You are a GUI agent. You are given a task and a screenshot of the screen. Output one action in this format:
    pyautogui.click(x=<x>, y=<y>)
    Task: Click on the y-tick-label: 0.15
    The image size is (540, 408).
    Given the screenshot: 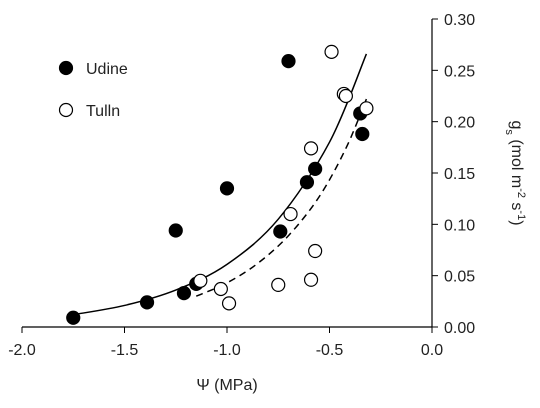 What is the action you would take?
    pyautogui.click(x=459, y=174)
    